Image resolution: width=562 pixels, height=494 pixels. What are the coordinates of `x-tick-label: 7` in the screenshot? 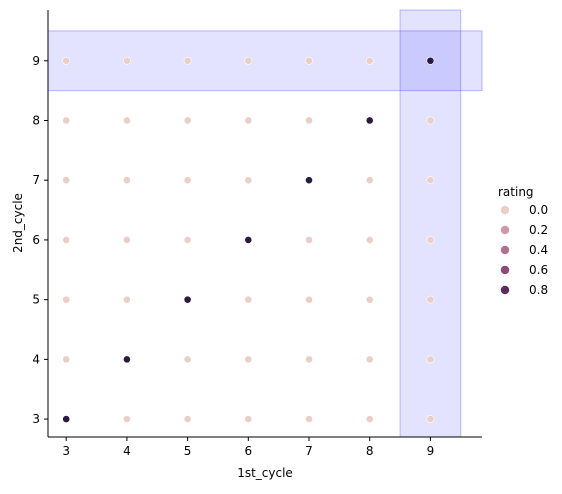 It's located at (309, 451).